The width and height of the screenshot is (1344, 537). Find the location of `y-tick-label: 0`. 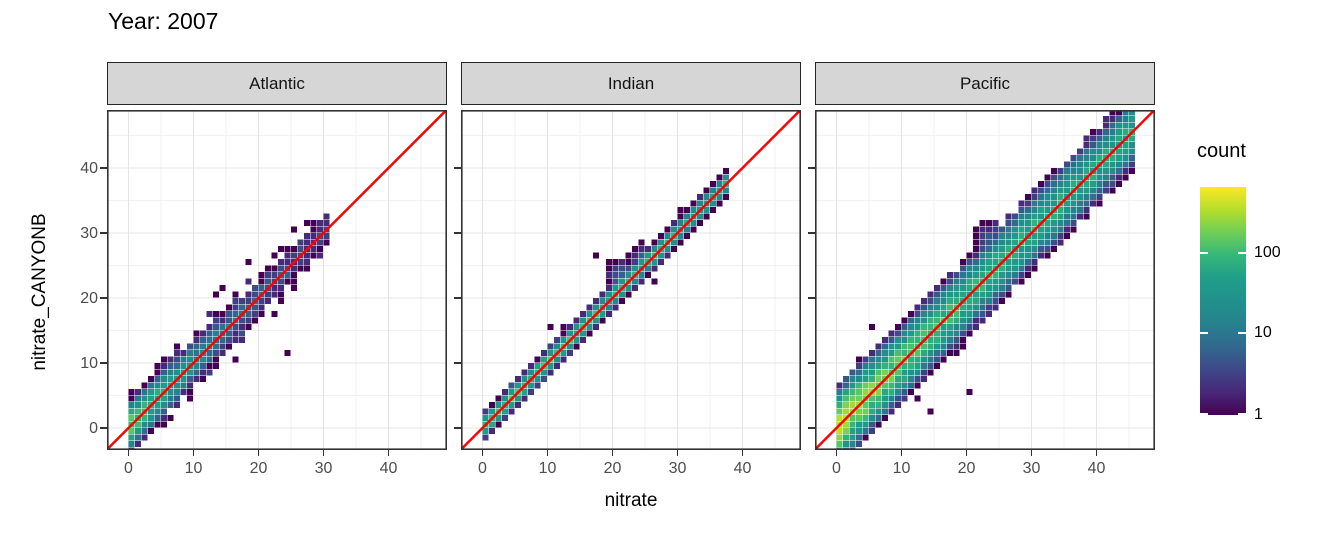

y-tick-label: 0 is located at coordinates (93, 428).